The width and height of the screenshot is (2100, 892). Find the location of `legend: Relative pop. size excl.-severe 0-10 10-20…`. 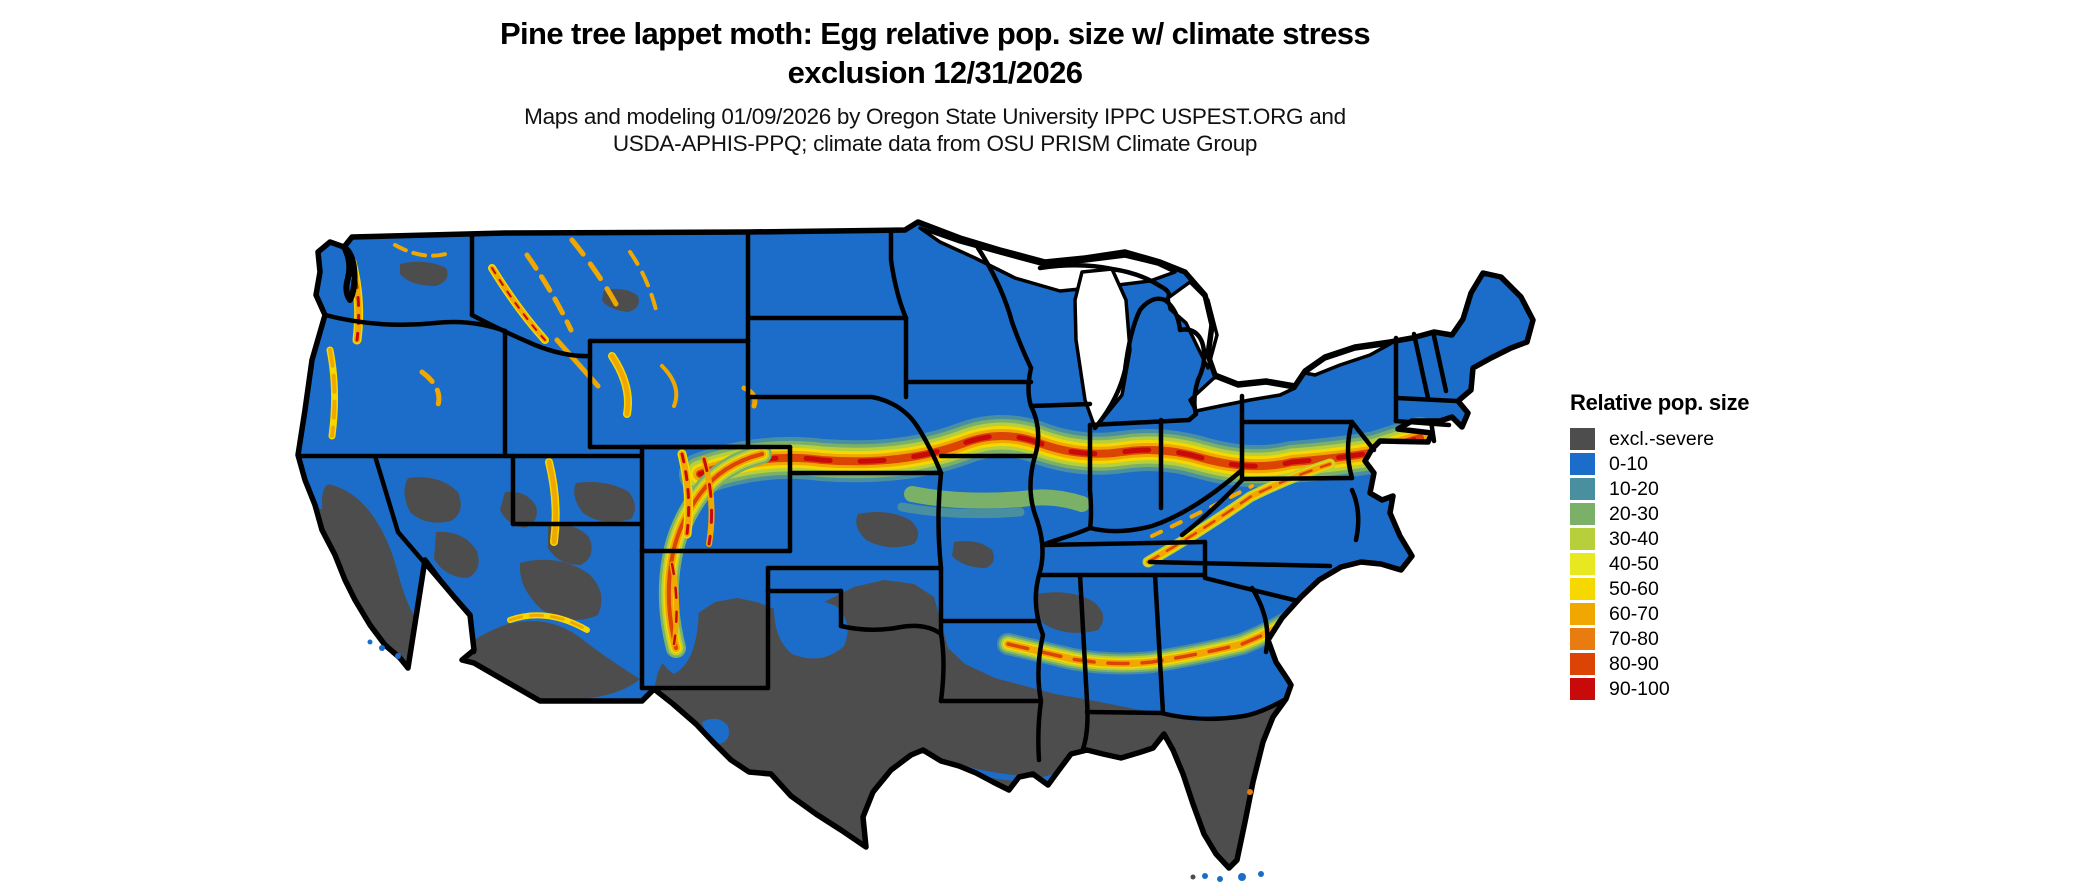

legend: Relative pop. size excl.-severe 0-10 10-20… is located at coordinates (1660, 545).